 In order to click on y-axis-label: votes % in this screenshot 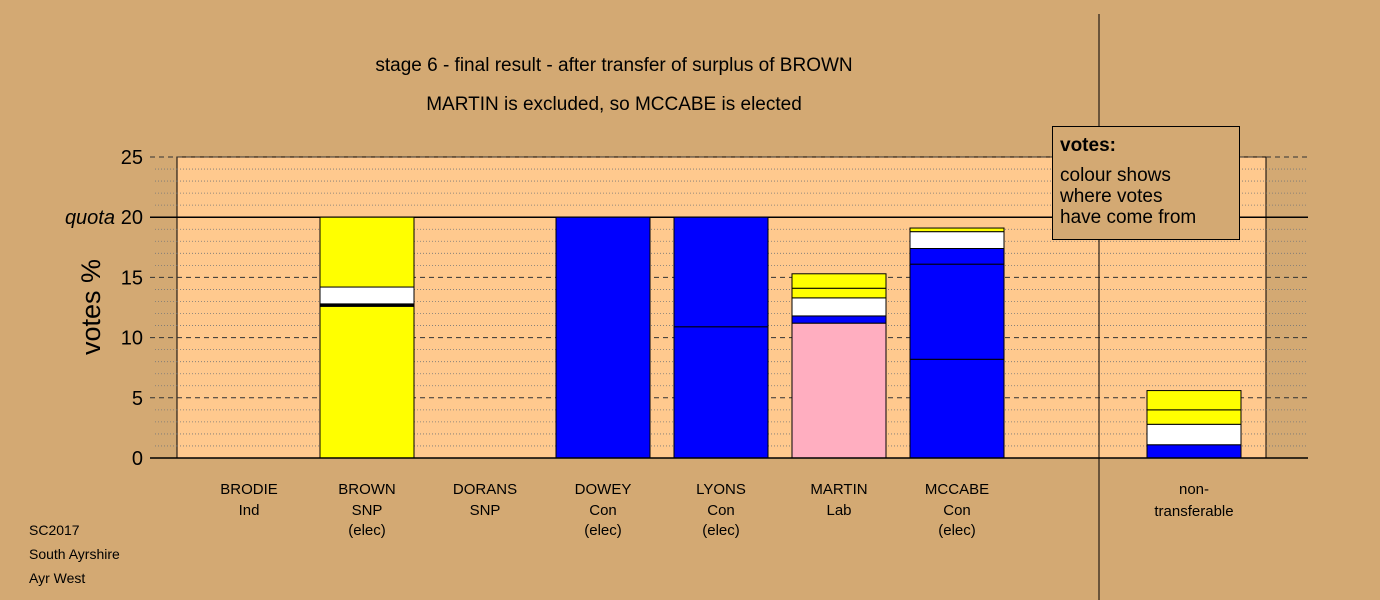, I will do `click(91, 307)`.